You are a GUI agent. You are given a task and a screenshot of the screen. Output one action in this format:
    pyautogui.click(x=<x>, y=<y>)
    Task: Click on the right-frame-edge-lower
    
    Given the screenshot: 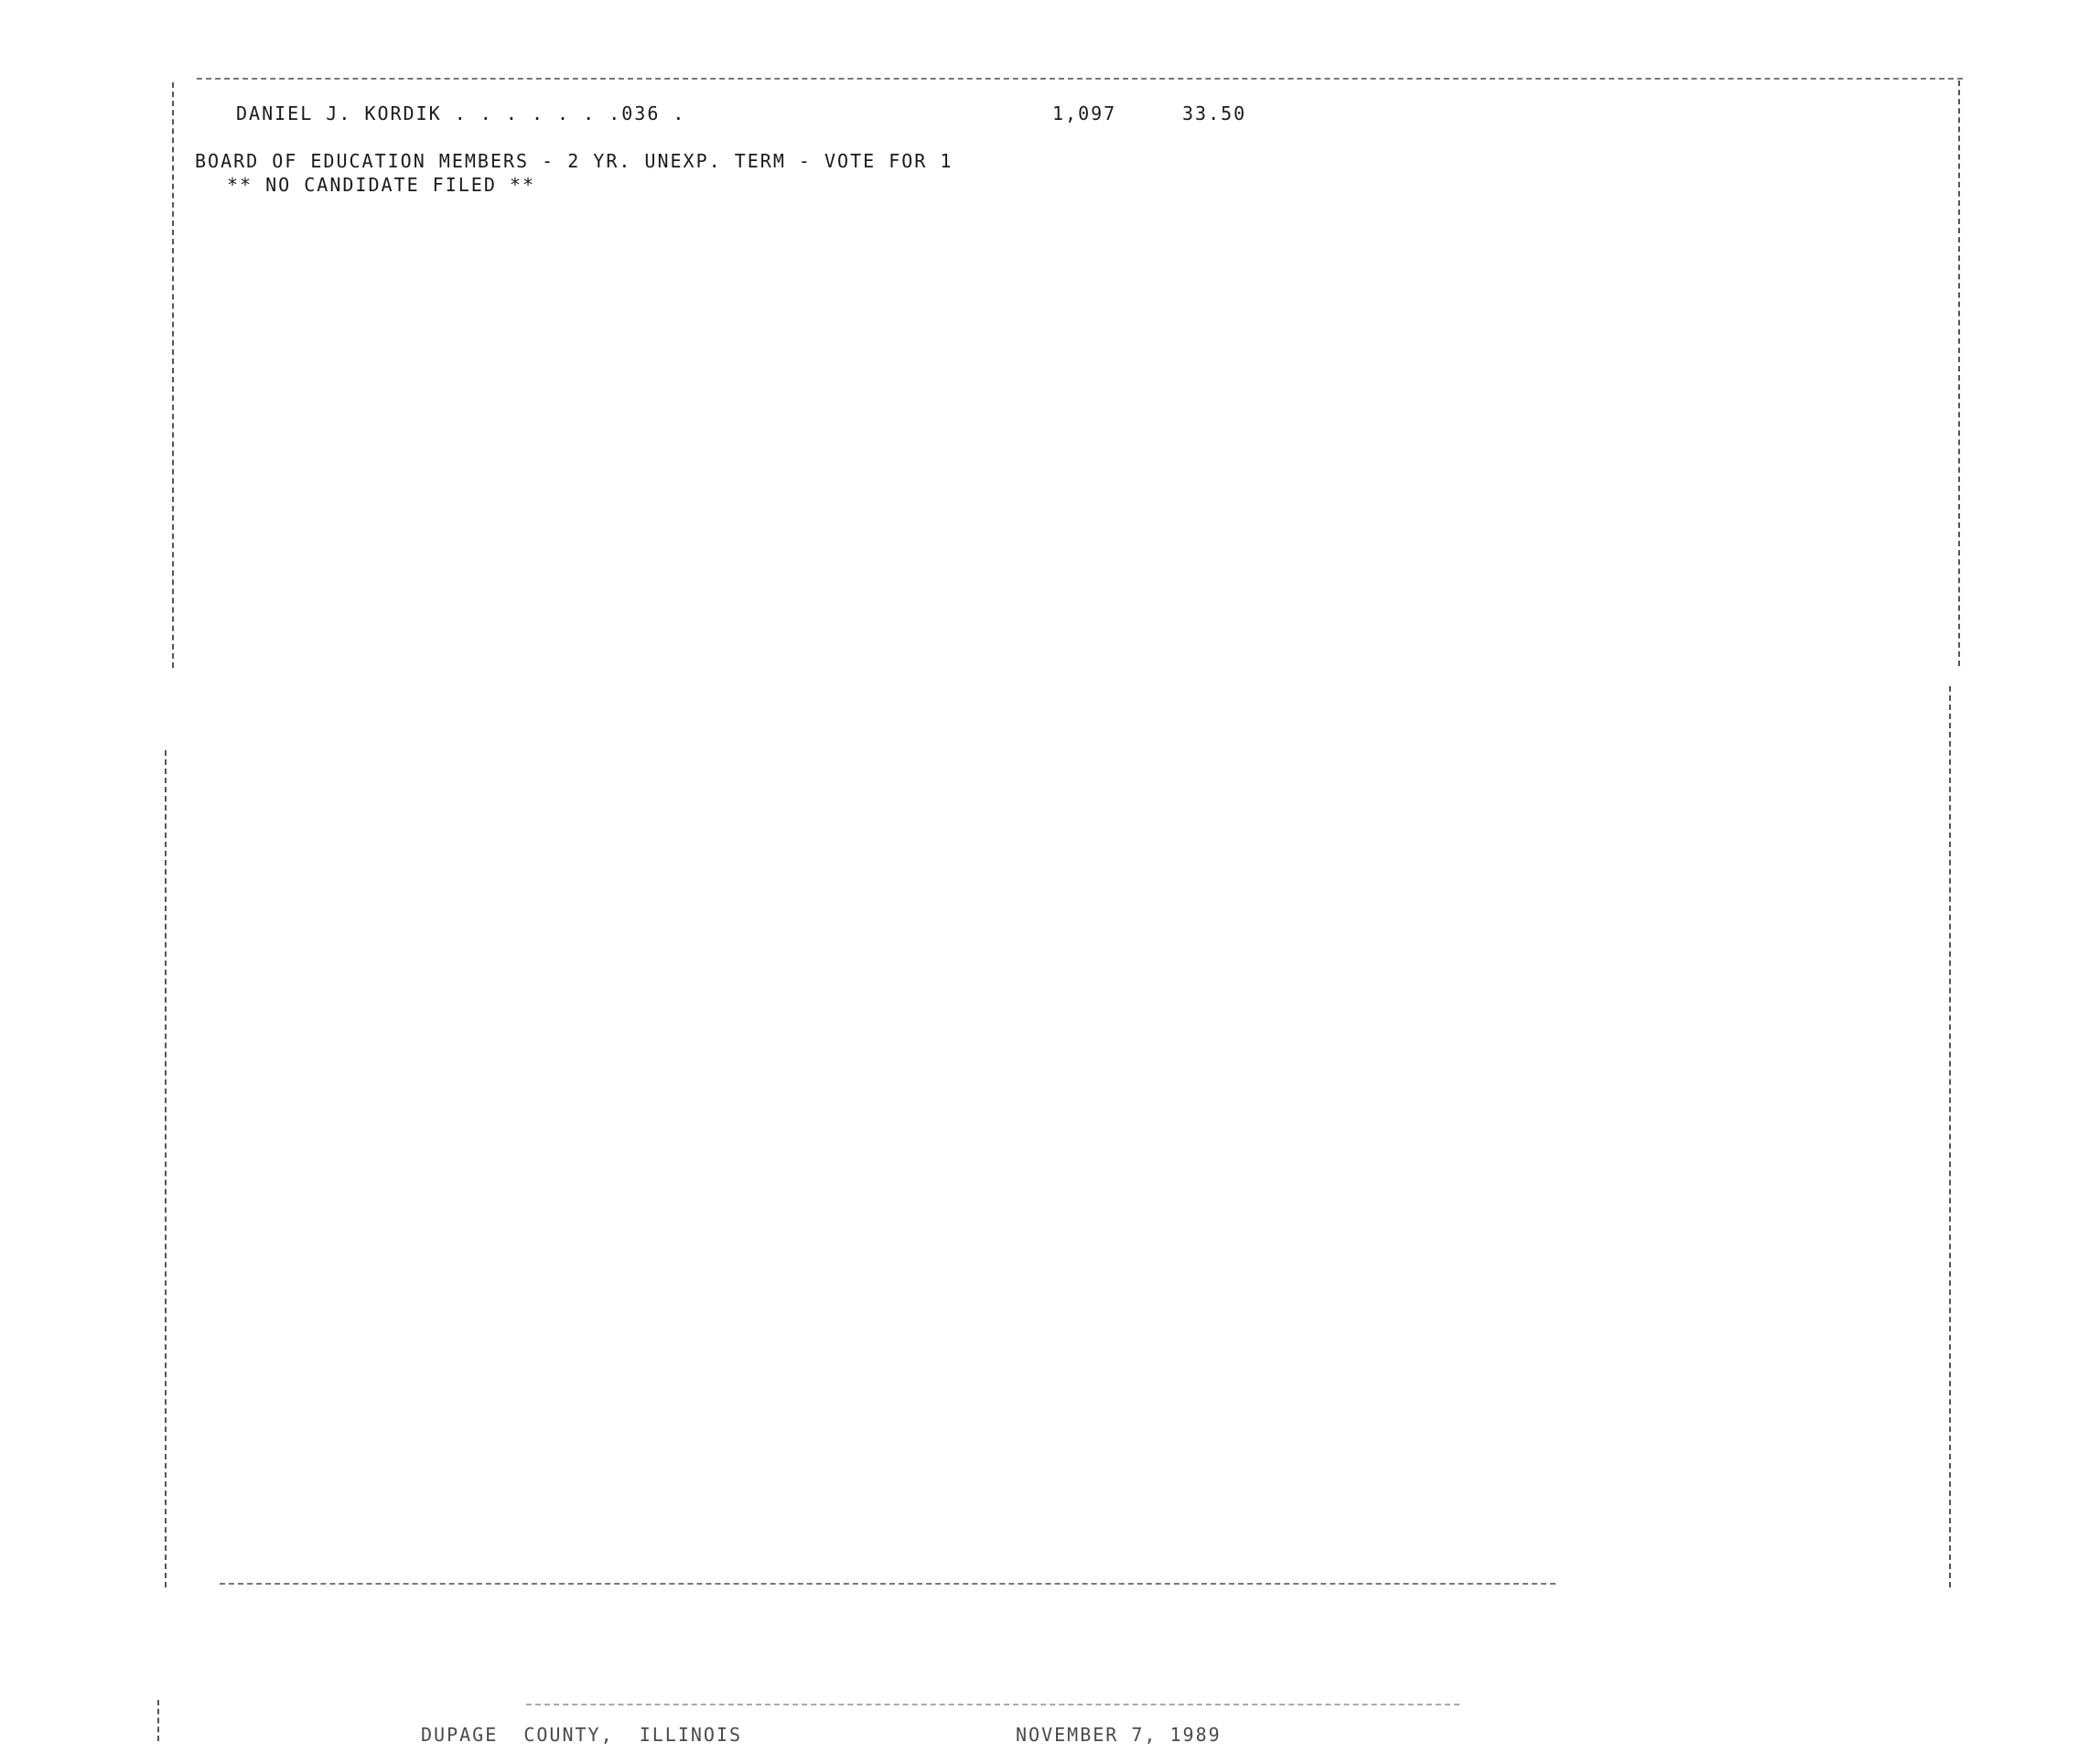 What is the action you would take?
    pyautogui.click(x=1950, y=1136)
    